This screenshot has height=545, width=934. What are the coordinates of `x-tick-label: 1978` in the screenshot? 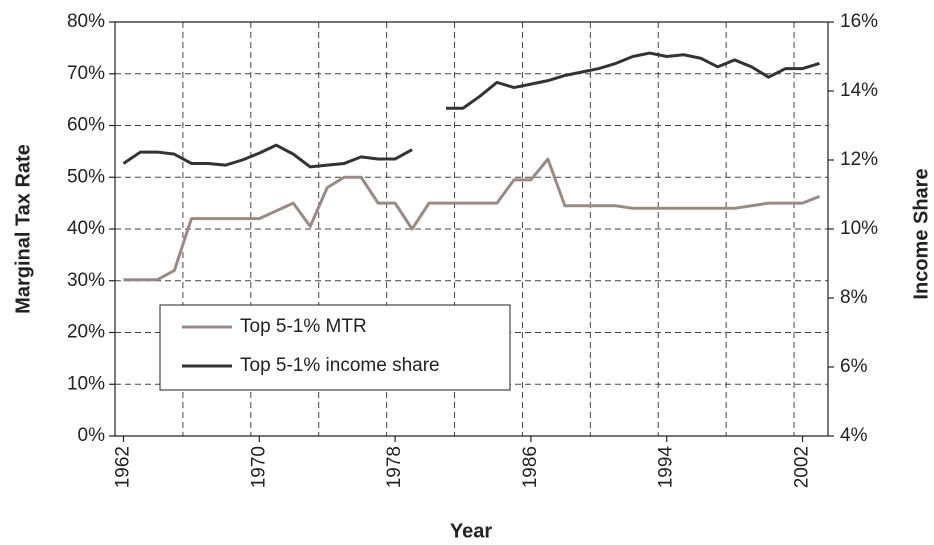 It's located at (394, 467).